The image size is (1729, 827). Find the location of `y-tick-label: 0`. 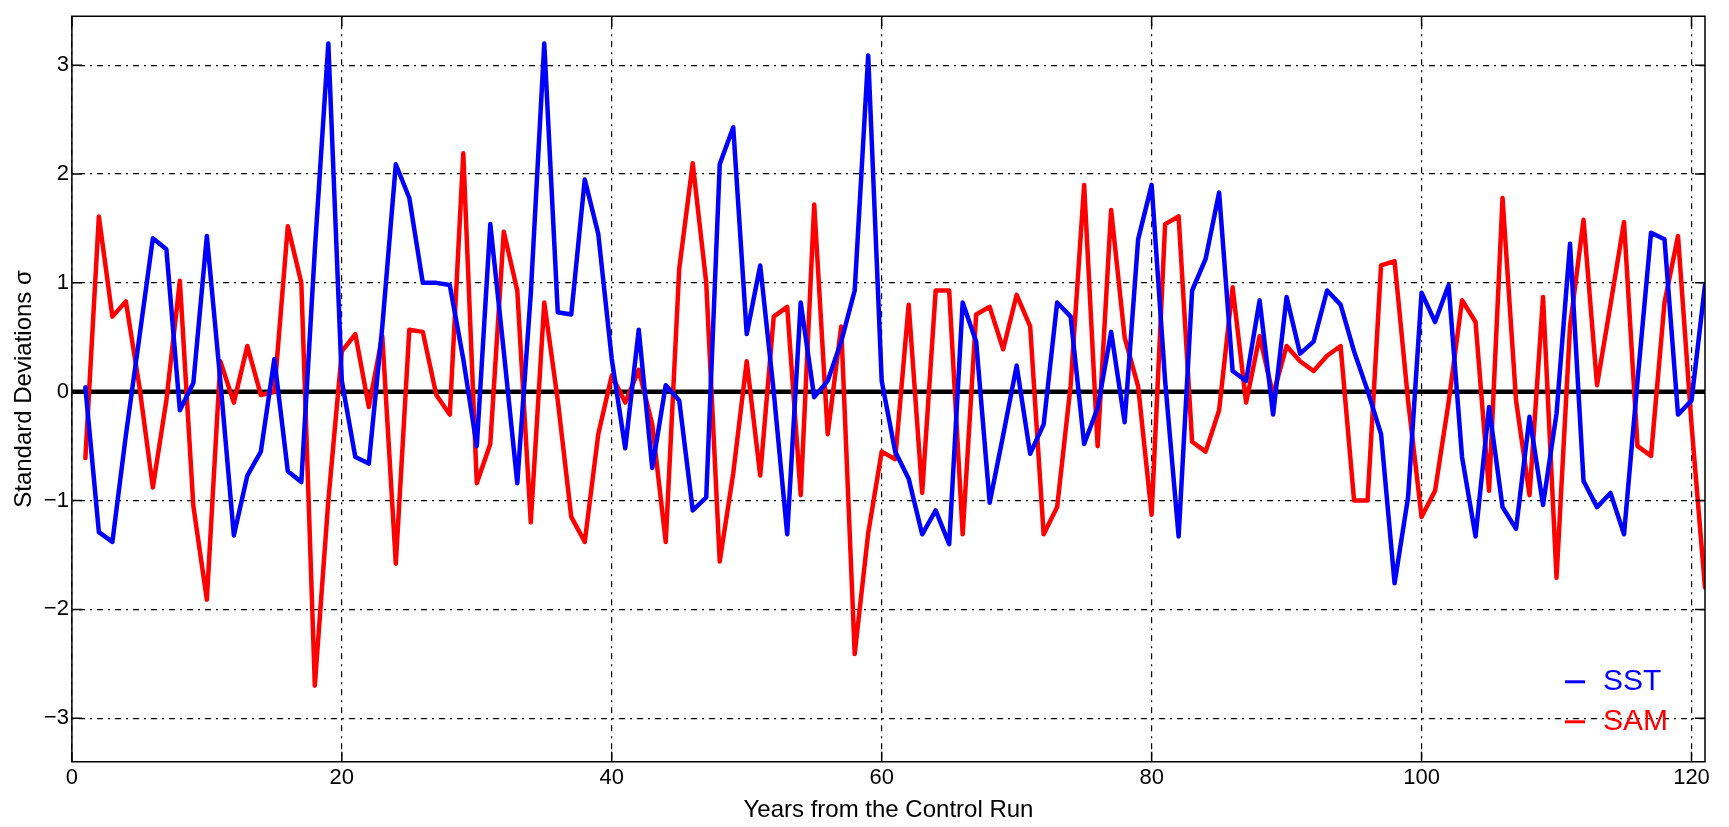

y-tick-label: 0 is located at coordinates (62, 390).